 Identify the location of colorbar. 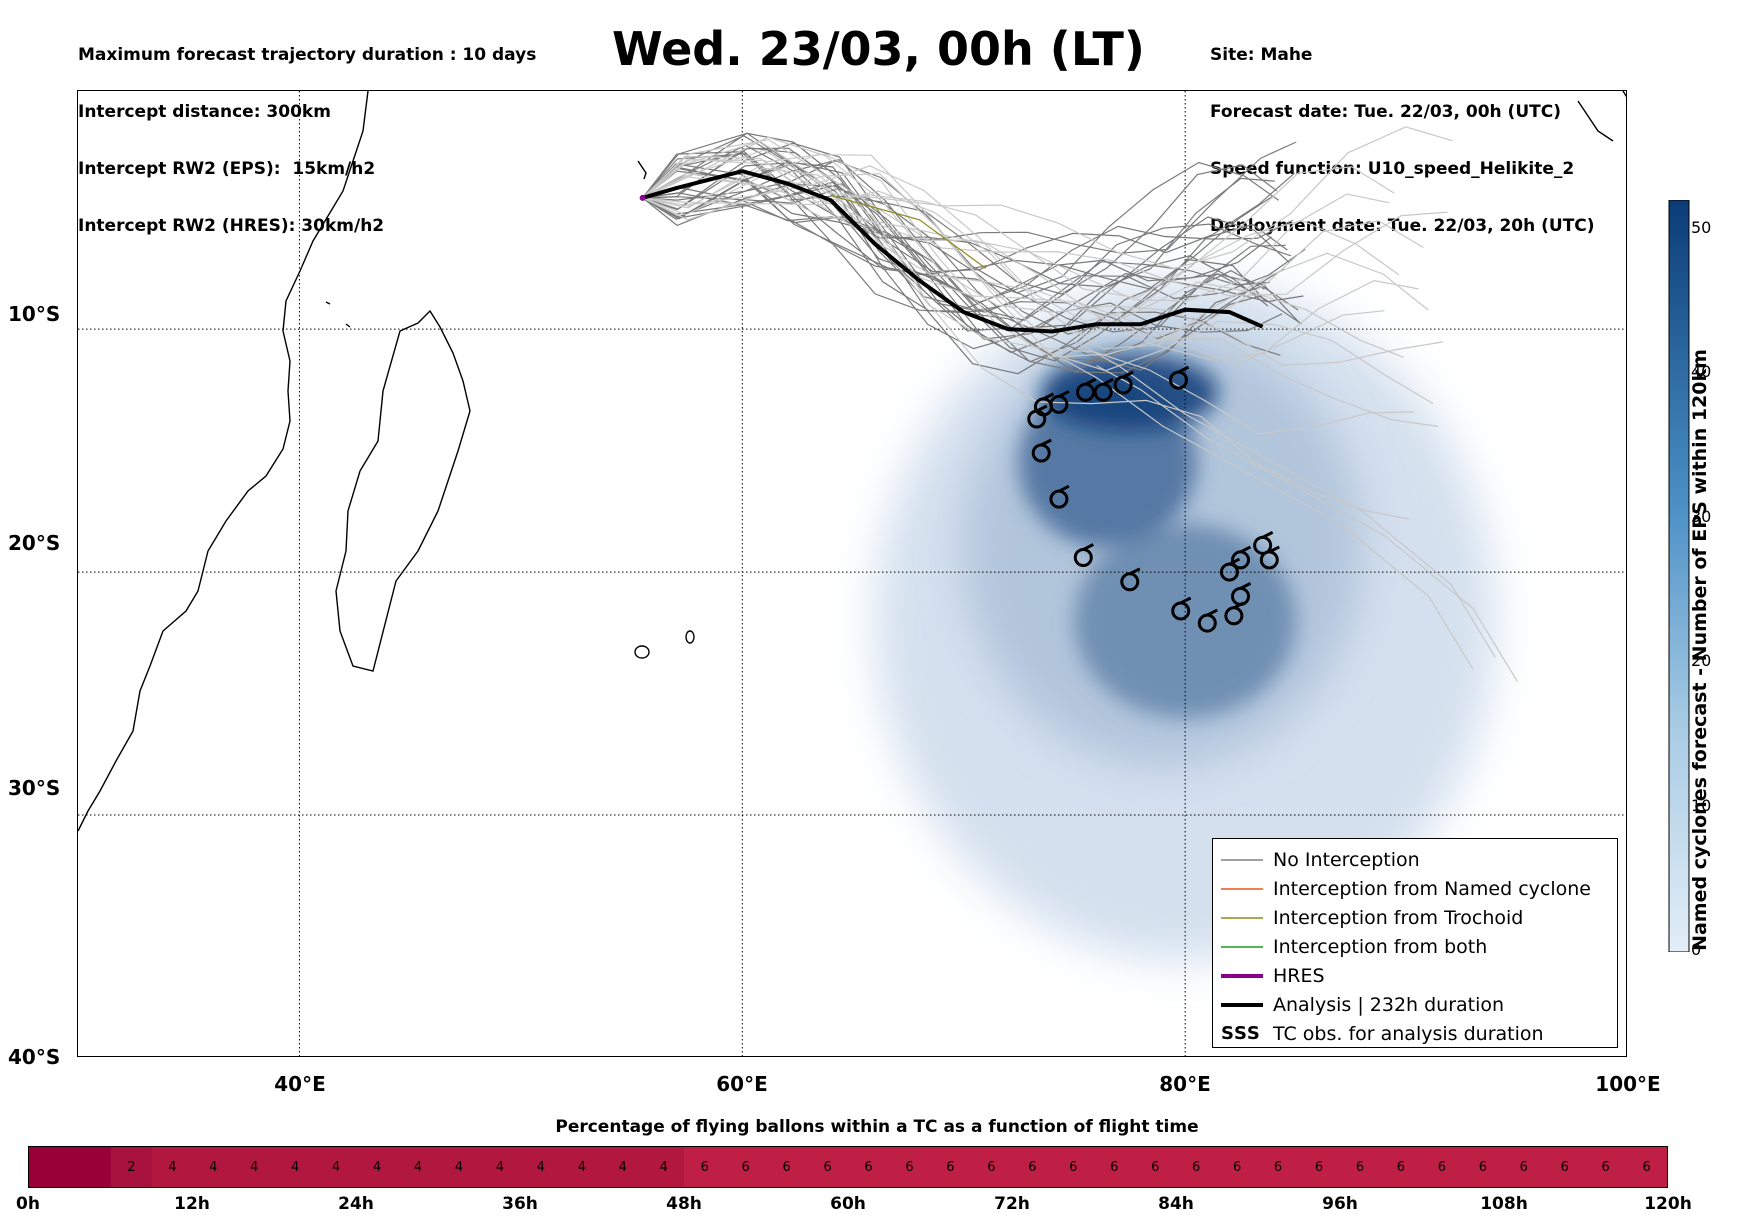
(1679, 576).